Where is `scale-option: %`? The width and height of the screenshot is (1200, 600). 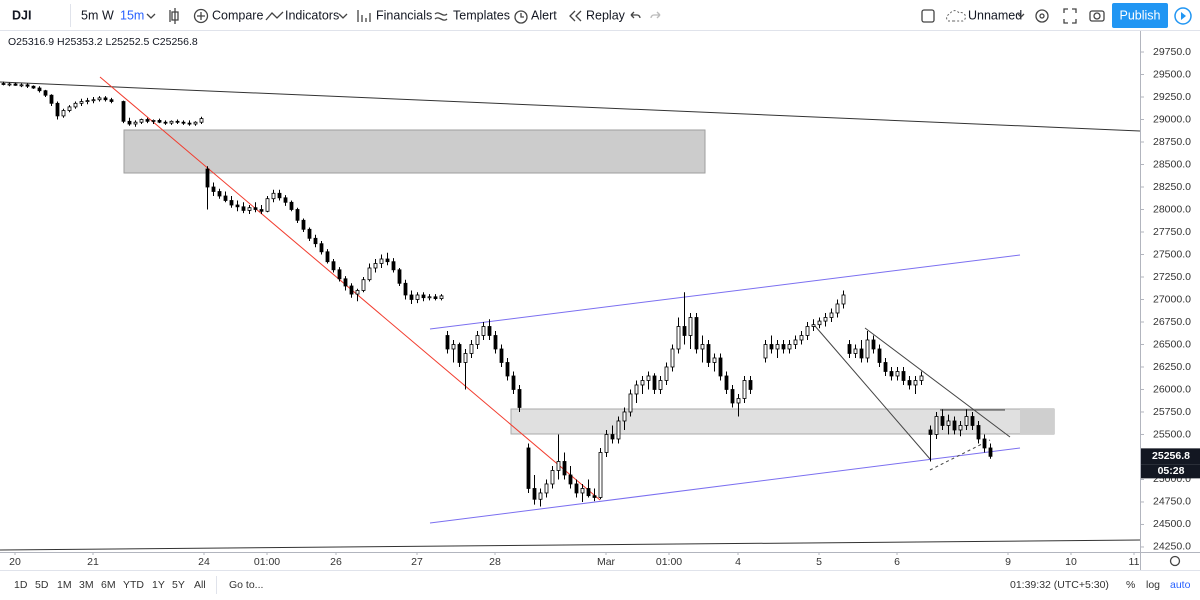 scale-option: % is located at coordinates (1130, 585).